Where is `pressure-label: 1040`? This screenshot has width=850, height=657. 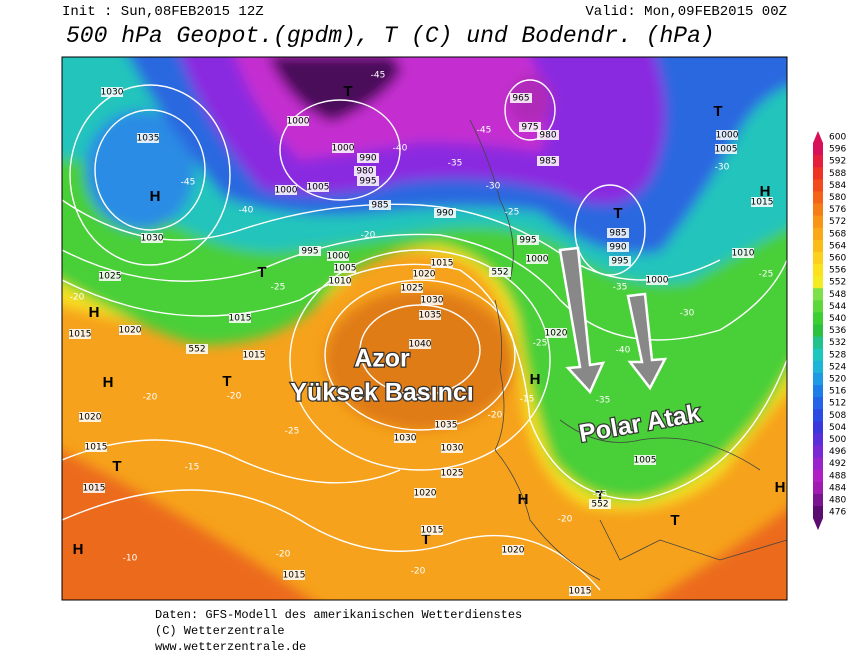
pressure-label: 1040 is located at coordinates (420, 345).